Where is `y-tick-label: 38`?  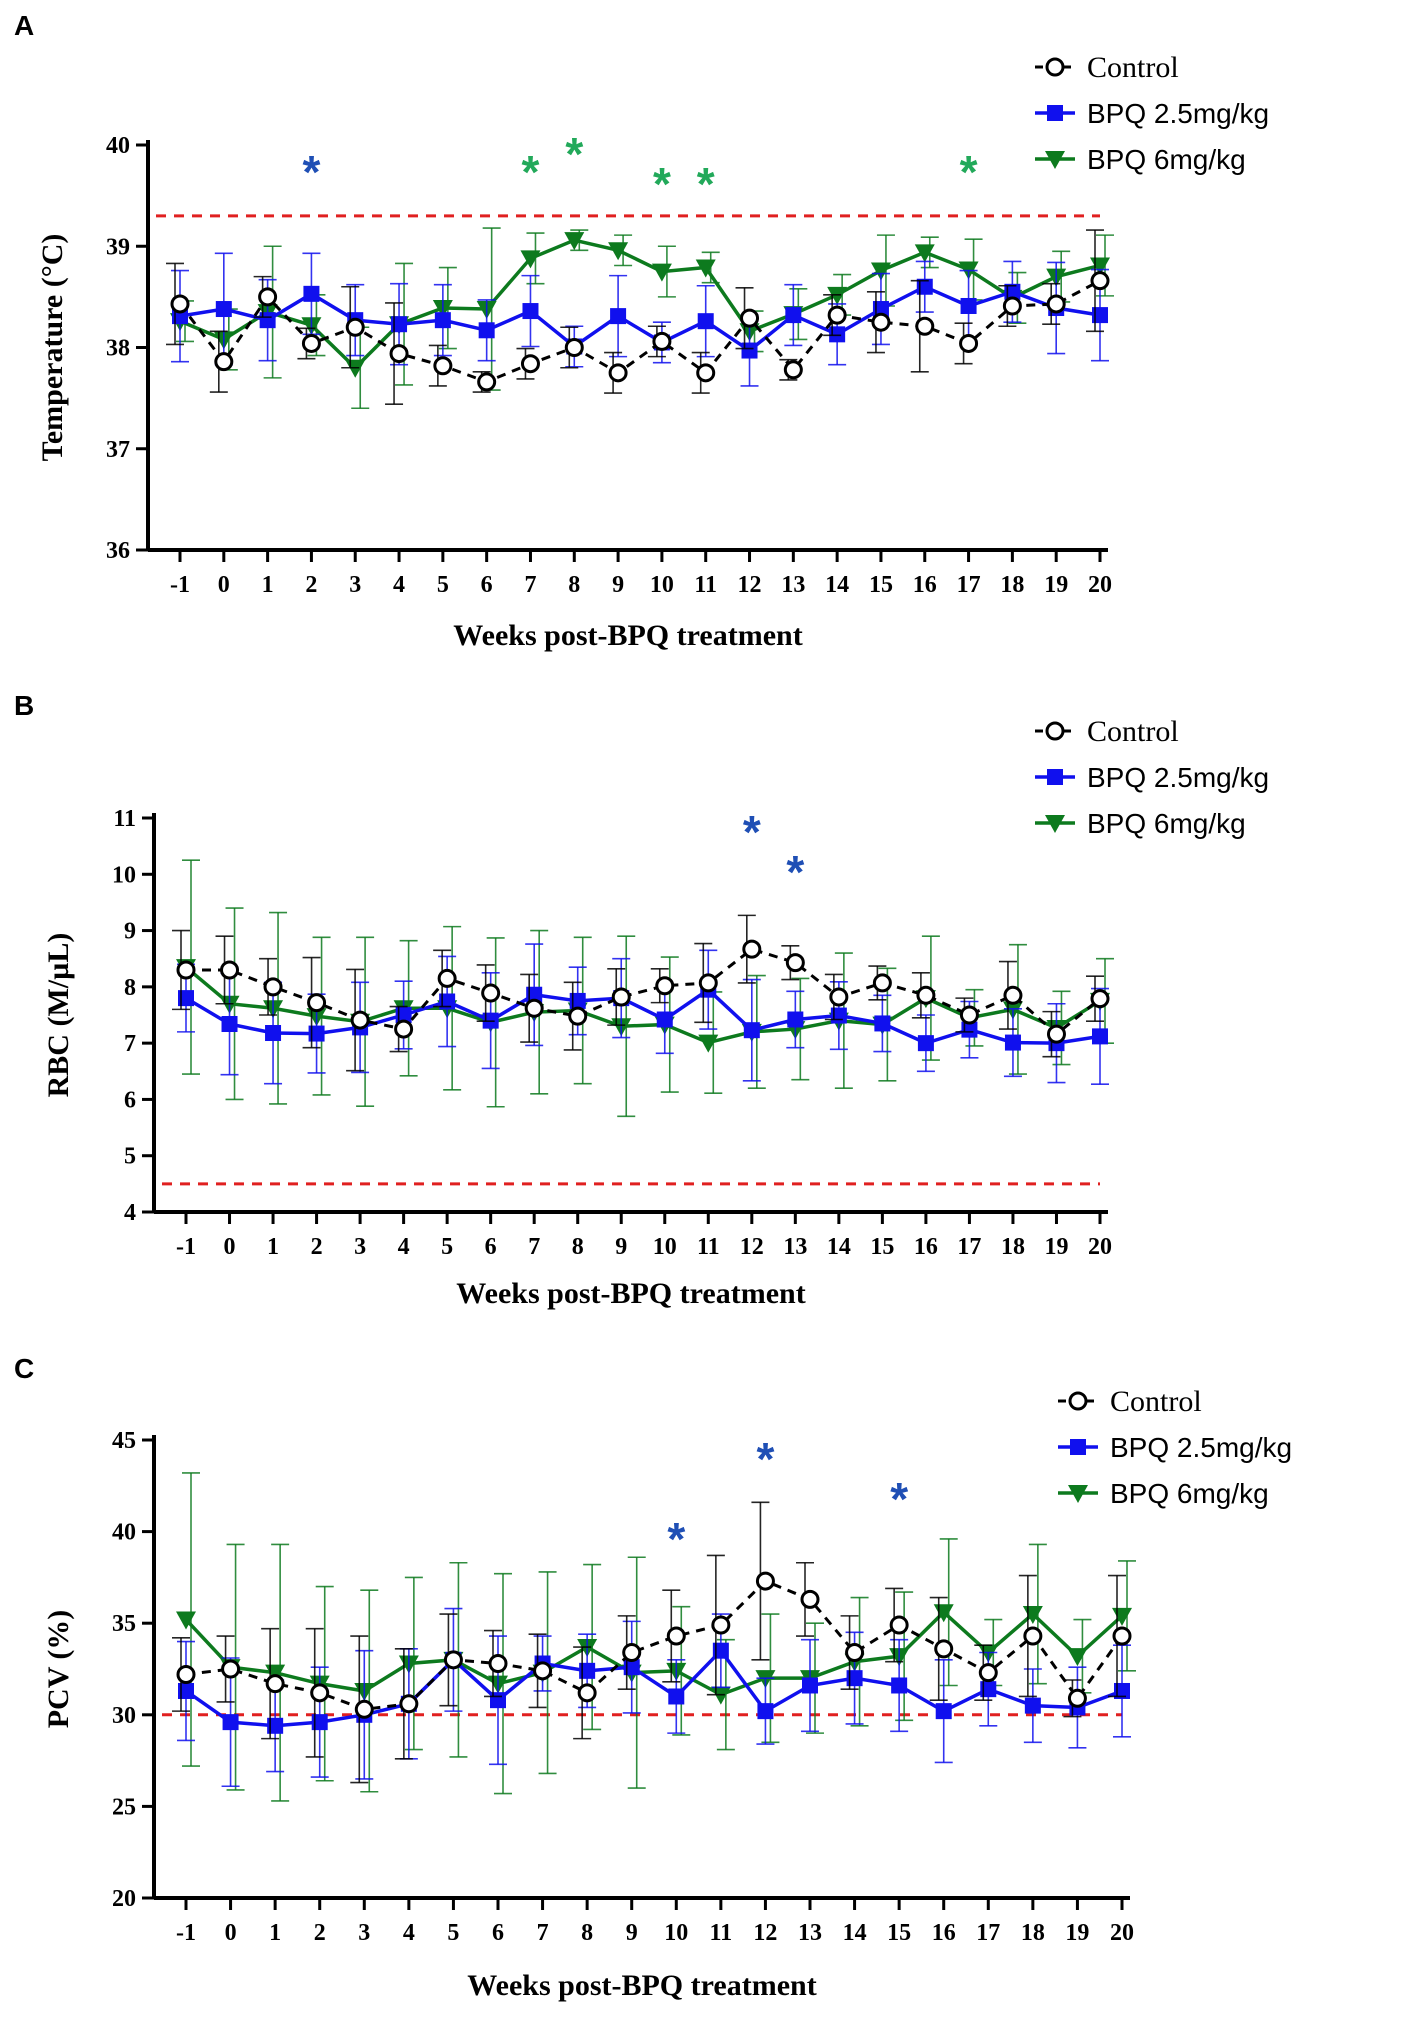
y-tick-label: 38 is located at coordinates (118, 349).